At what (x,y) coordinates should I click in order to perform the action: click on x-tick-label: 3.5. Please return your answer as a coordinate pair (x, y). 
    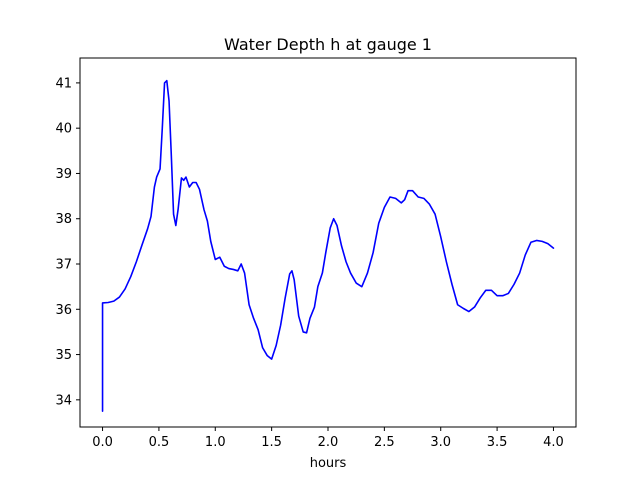
    Looking at the image, I should click on (497, 442).